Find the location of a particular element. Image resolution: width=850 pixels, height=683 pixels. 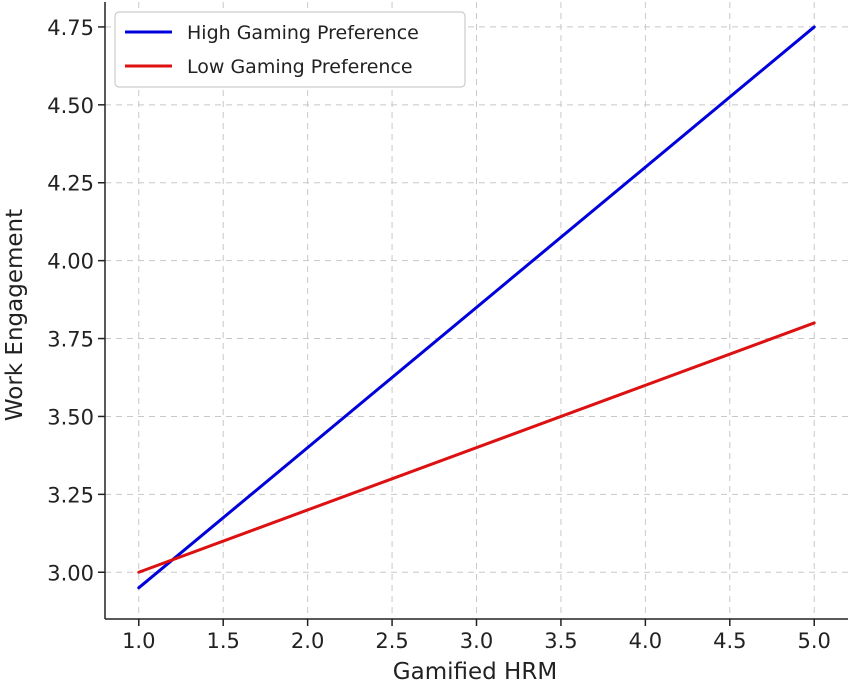

y-tick-label: 4.75 is located at coordinates (70, 28).